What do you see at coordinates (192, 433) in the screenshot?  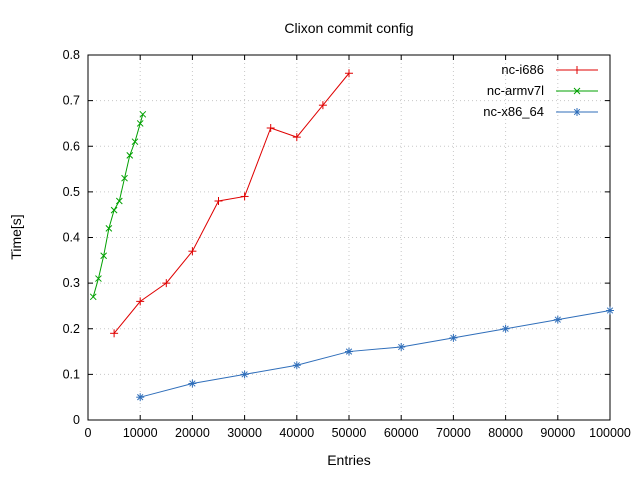 I see `x-tick-label: 20000` at bounding box center [192, 433].